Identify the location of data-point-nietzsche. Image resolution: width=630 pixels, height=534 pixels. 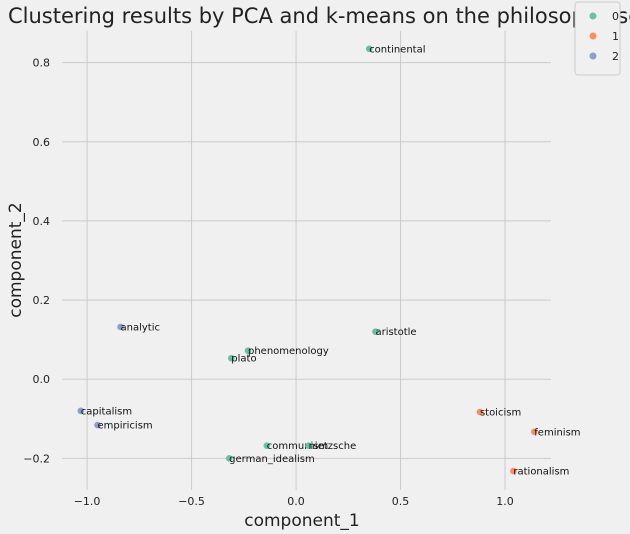
(308, 445).